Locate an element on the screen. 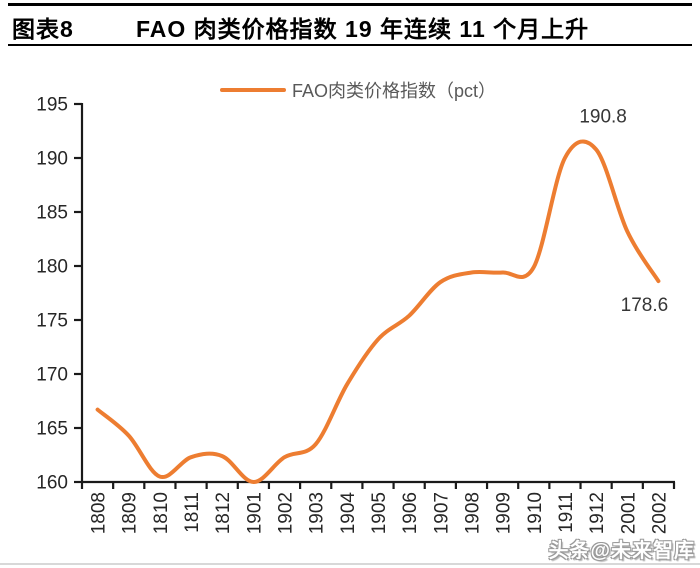 The height and width of the screenshot is (568, 700). x-tick-label: 1907 is located at coordinates (441, 513).